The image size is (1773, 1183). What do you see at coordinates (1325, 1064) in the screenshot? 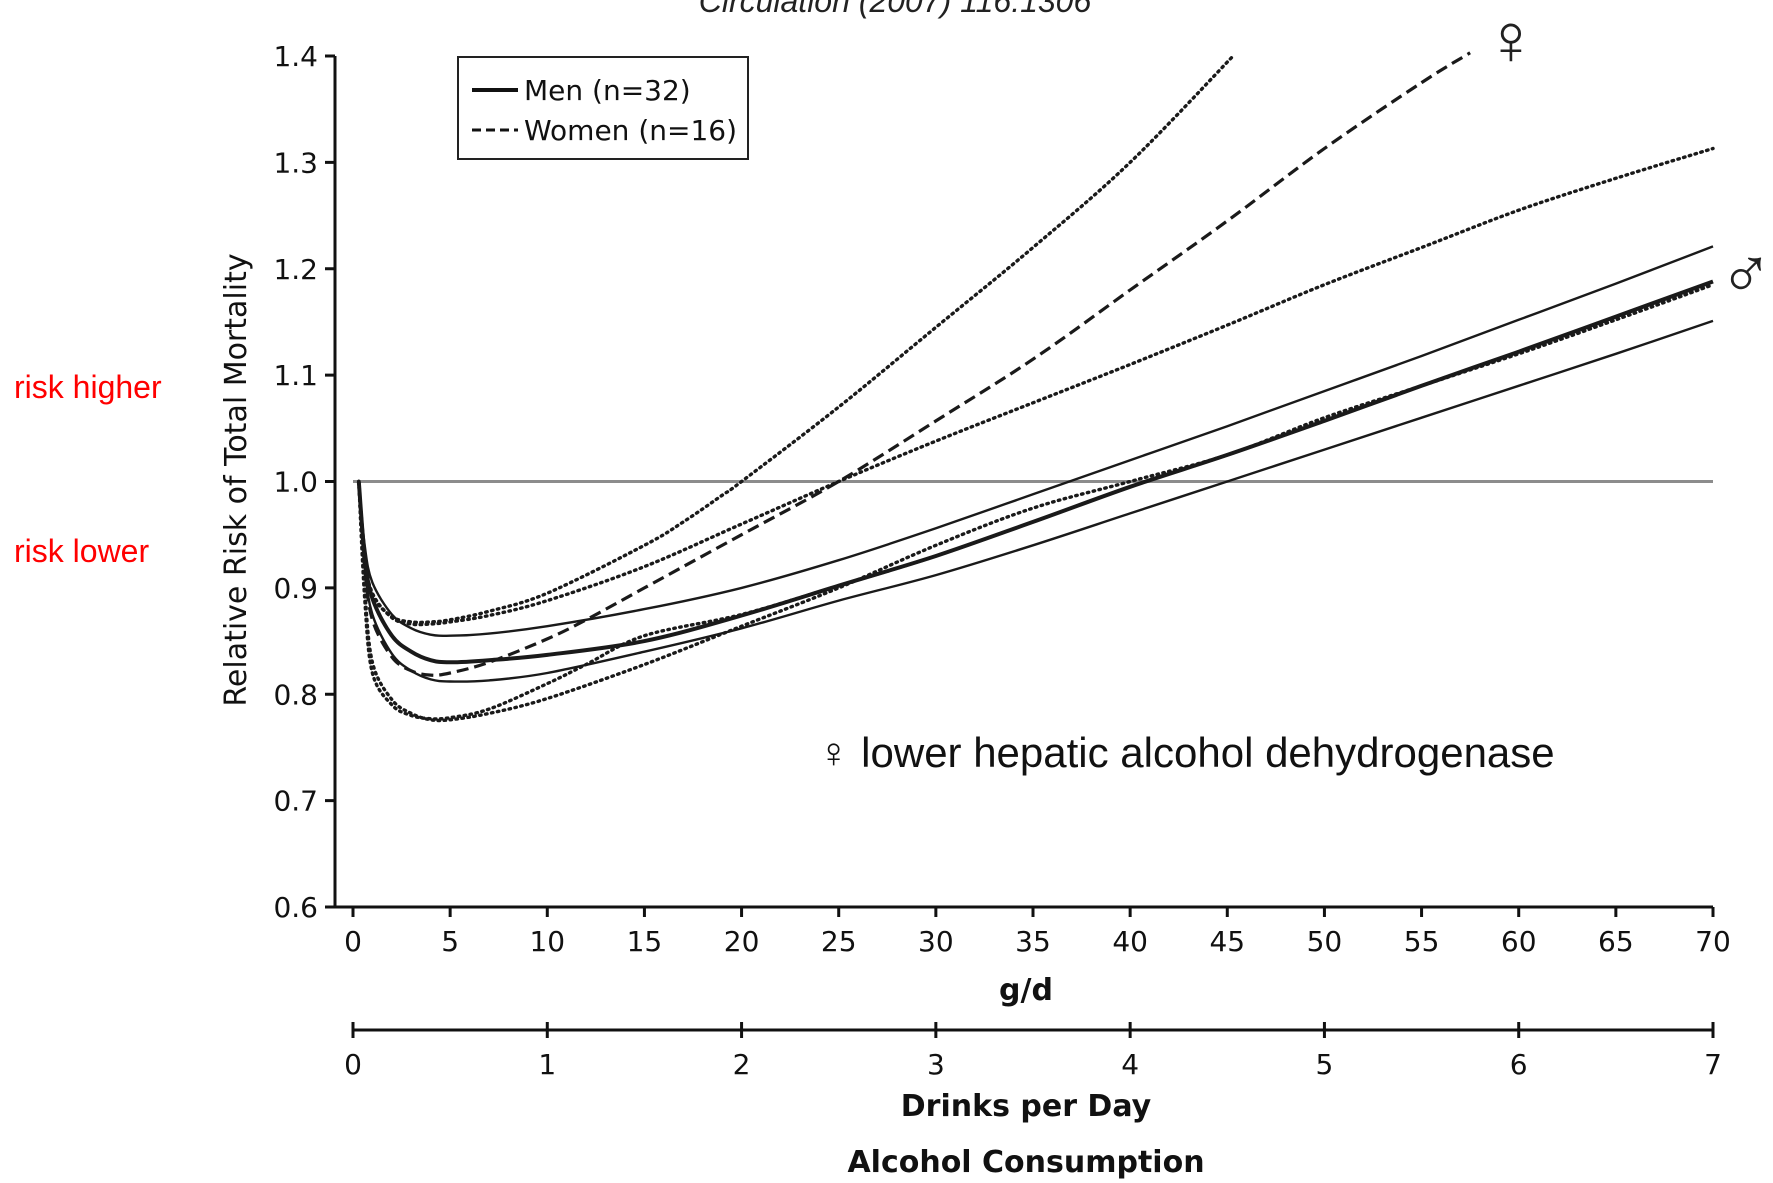
I see `x2-tick-label: 5` at bounding box center [1325, 1064].